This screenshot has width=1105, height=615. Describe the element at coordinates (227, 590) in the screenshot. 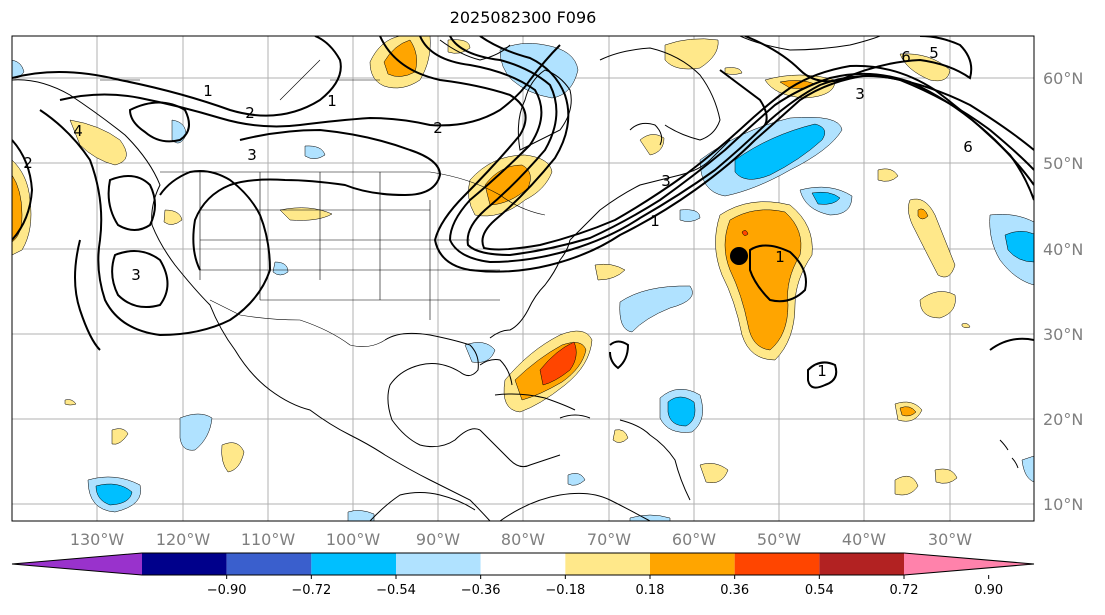

I see `colorbar-tick-label: −0.90` at that location.